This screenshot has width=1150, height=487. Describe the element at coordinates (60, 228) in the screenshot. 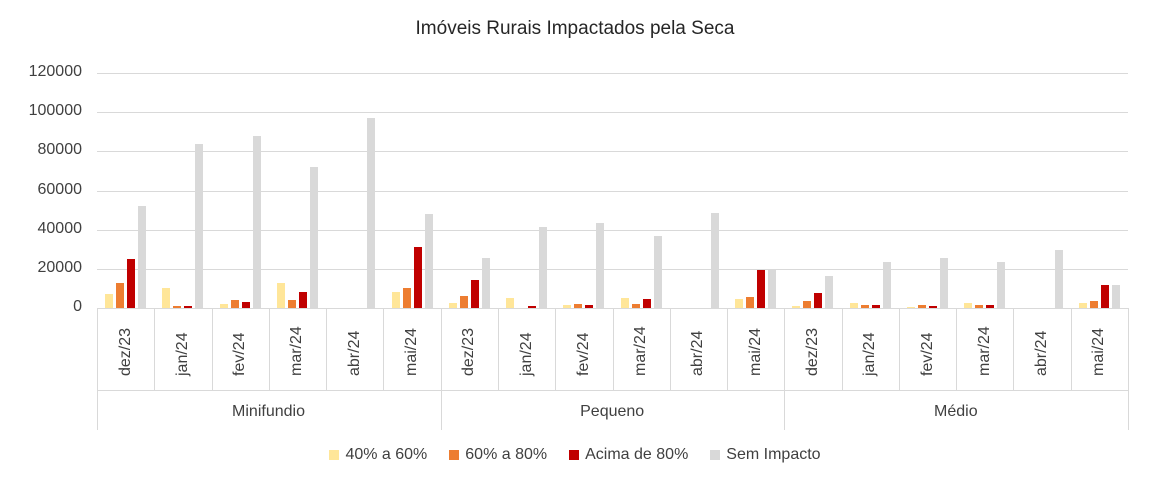

I see `y-tick-label: 40000` at that location.